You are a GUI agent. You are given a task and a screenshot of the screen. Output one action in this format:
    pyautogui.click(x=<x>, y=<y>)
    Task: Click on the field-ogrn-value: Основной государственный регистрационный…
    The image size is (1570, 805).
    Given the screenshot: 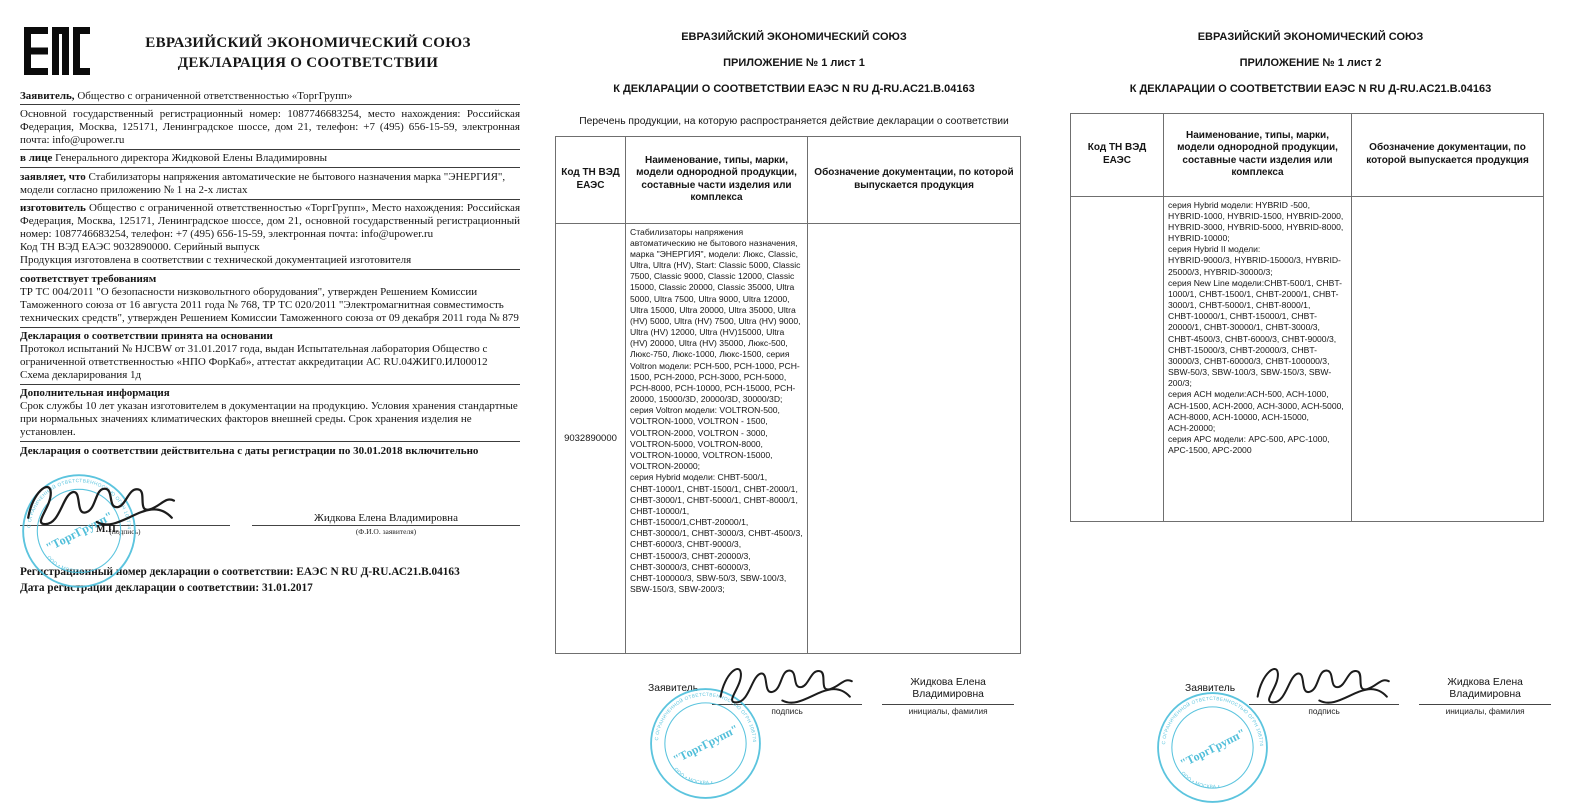 What is the action you would take?
    pyautogui.click(x=270, y=126)
    